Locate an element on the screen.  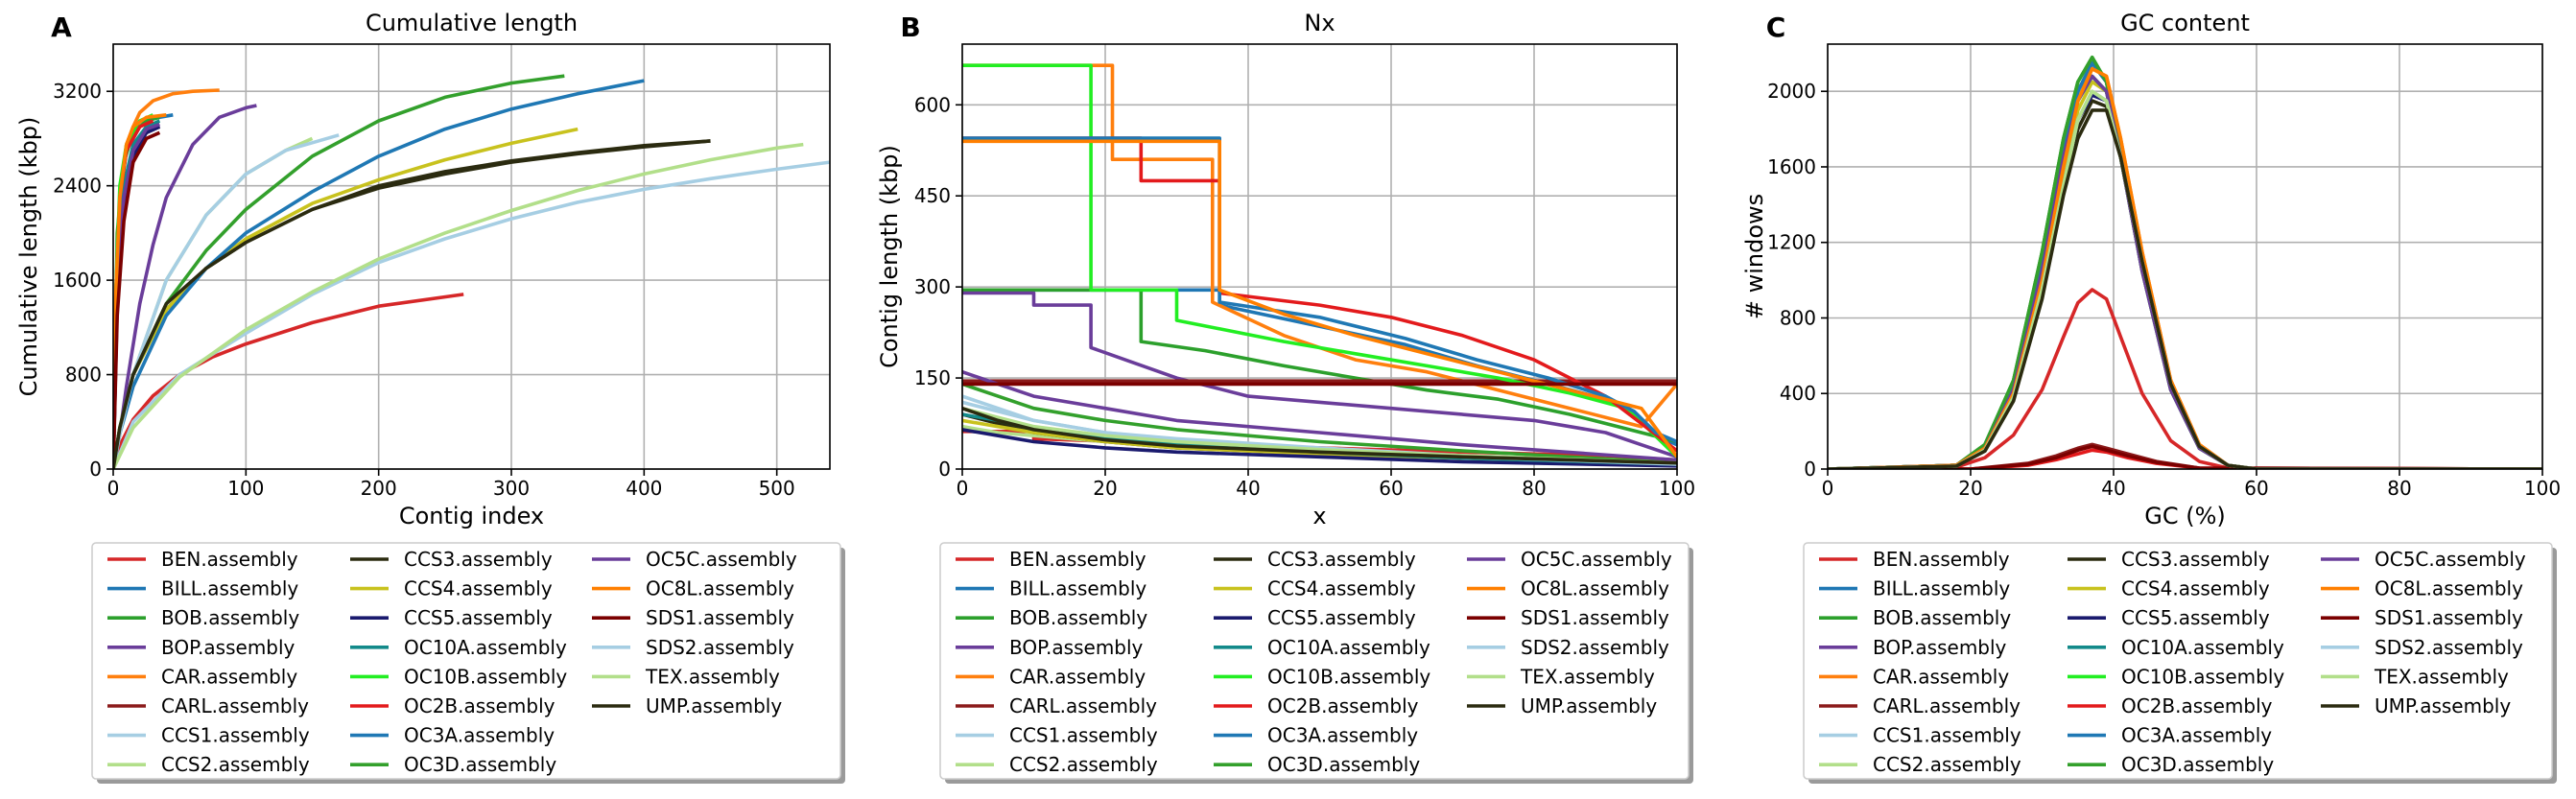
y-axis-label: Cumulative length (kbp) is located at coordinates (29, 257).